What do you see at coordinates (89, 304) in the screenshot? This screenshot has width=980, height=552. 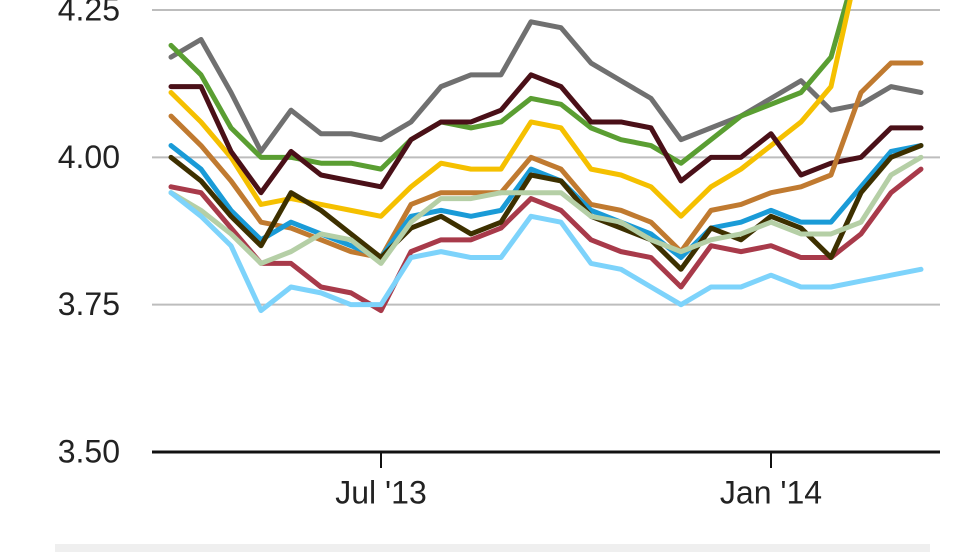 I see `y-tick-label: 3.75` at bounding box center [89, 304].